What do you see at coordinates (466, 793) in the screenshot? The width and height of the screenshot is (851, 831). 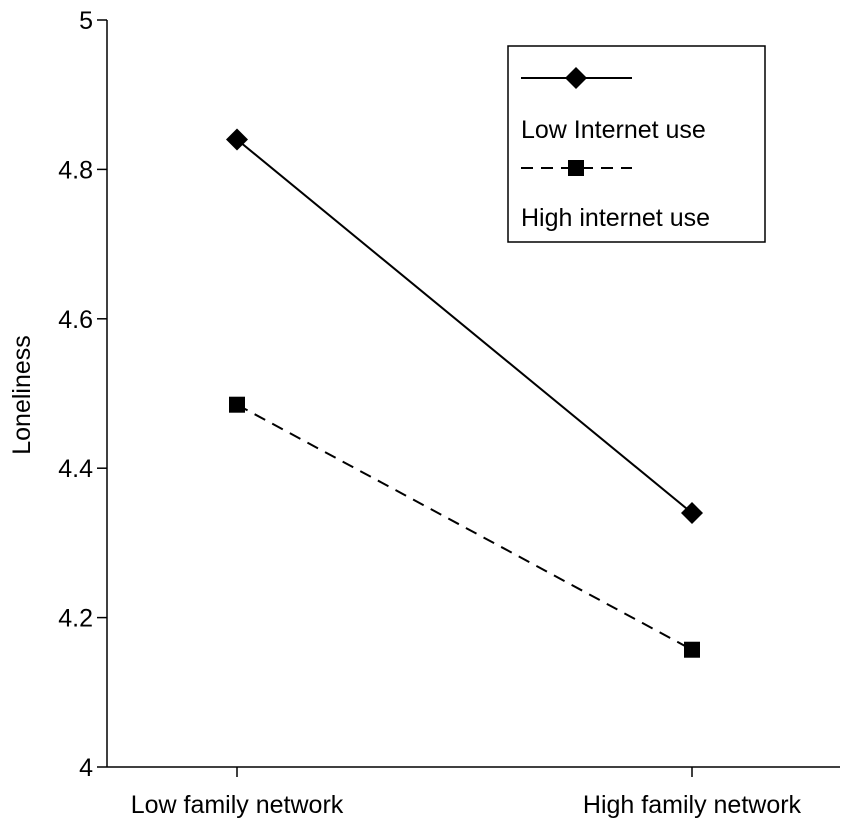 I see `x-ticks: Low family network High family network` at bounding box center [466, 793].